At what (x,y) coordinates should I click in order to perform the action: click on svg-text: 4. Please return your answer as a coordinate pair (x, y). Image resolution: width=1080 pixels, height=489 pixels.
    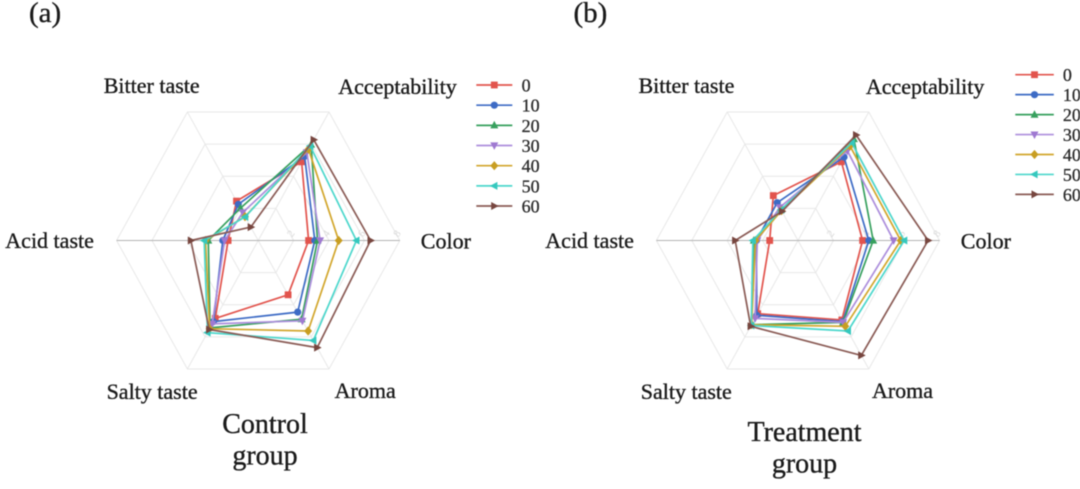
    Looking at the image, I should click on (327, 233).